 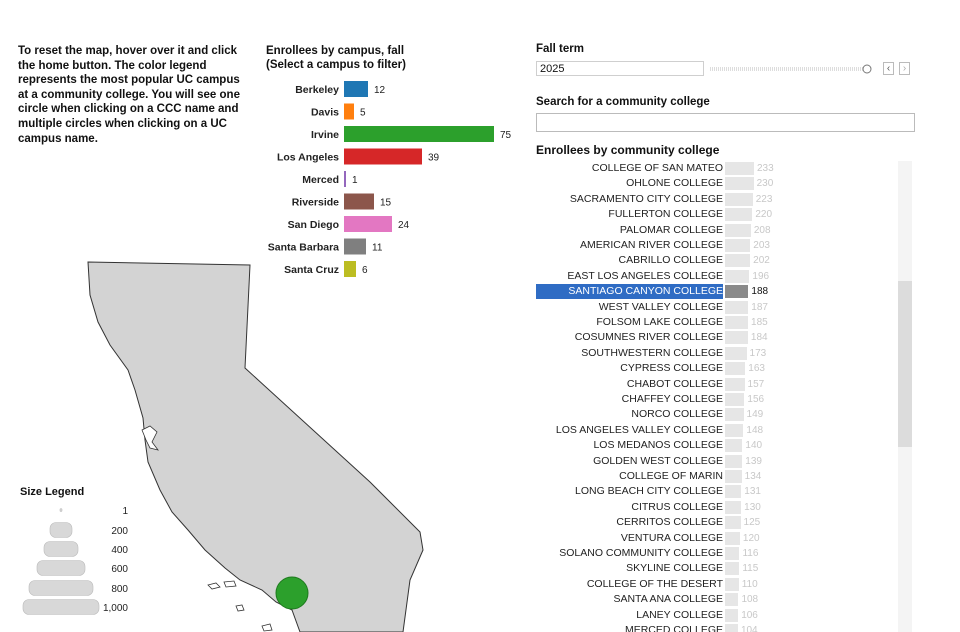 I want to click on campus-label: Santa Barbara, so click(x=303, y=248).